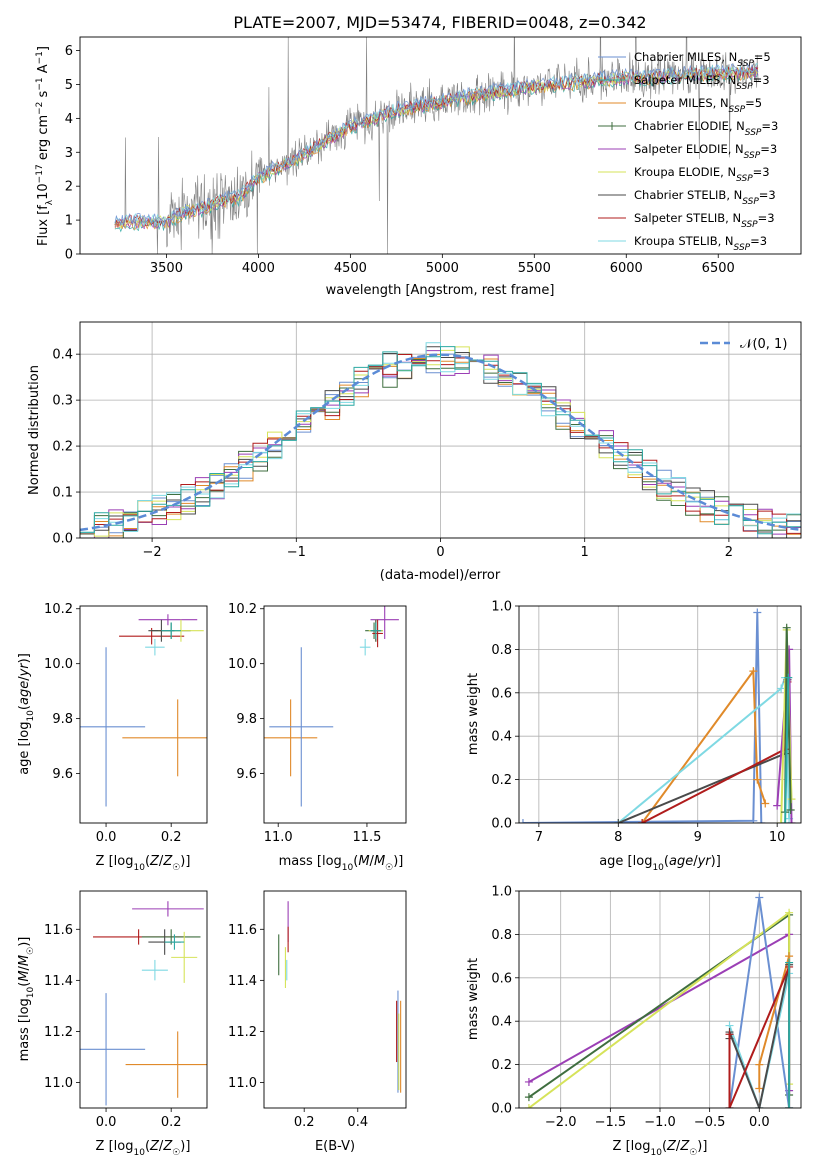 This screenshot has height=1170, width=819. I want to click on legend-label: Salpeter ELODIE, NSSP=3, so click(705, 151).